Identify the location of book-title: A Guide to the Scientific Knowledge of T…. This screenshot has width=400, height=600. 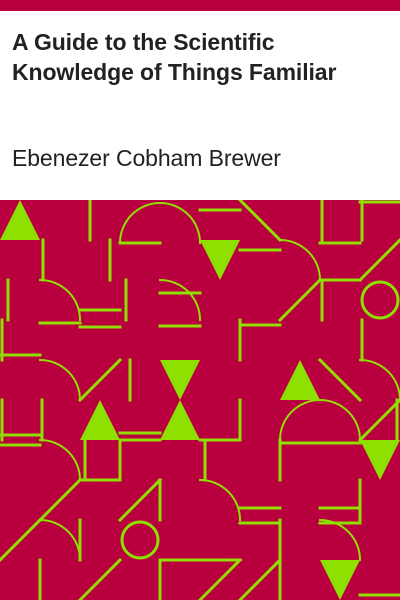
(174, 57).